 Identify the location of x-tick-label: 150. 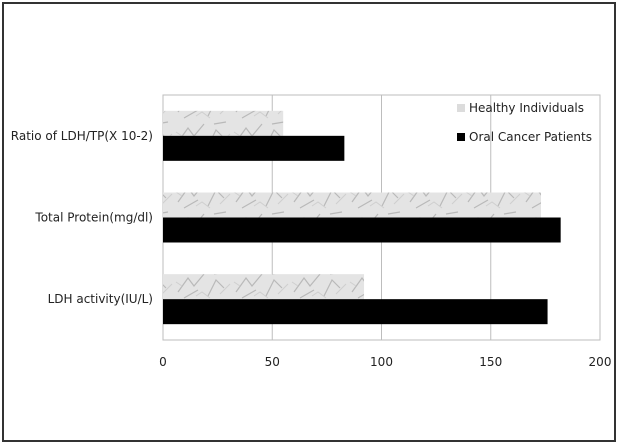
(490, 362).